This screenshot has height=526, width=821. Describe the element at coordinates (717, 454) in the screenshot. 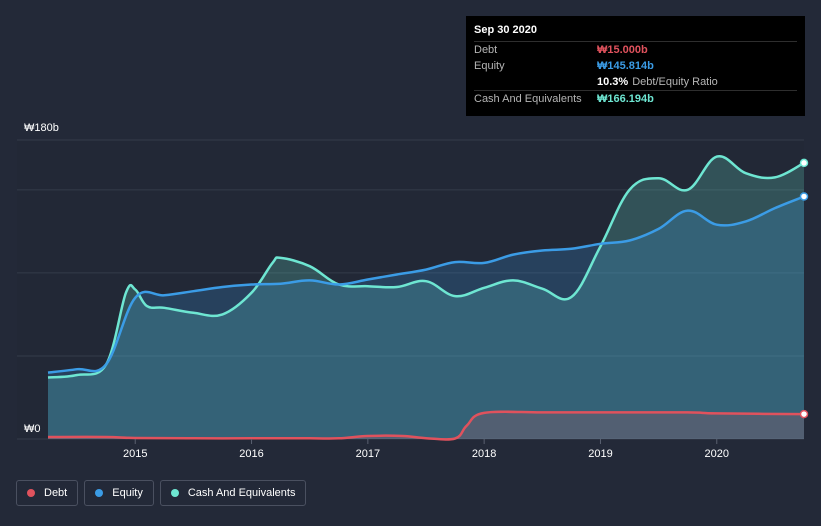

I see `x-tick-label: 2020` at that location.